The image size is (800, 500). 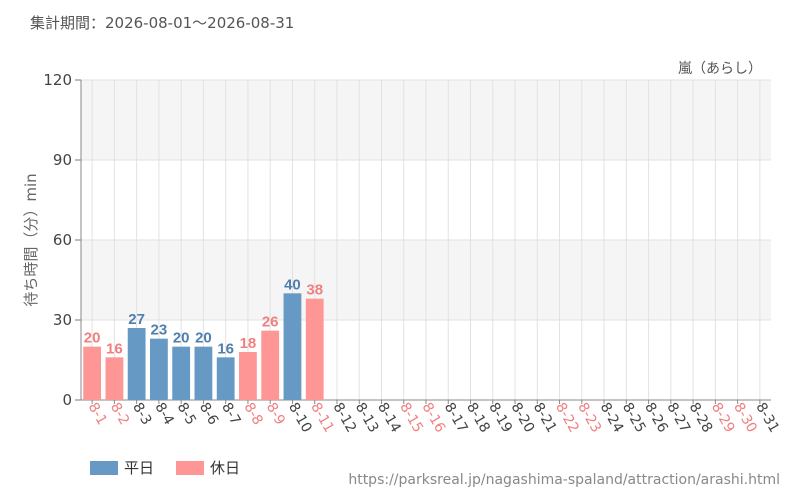 I want to click on x-tick-label: 8-6, so click(x=208, y=414).